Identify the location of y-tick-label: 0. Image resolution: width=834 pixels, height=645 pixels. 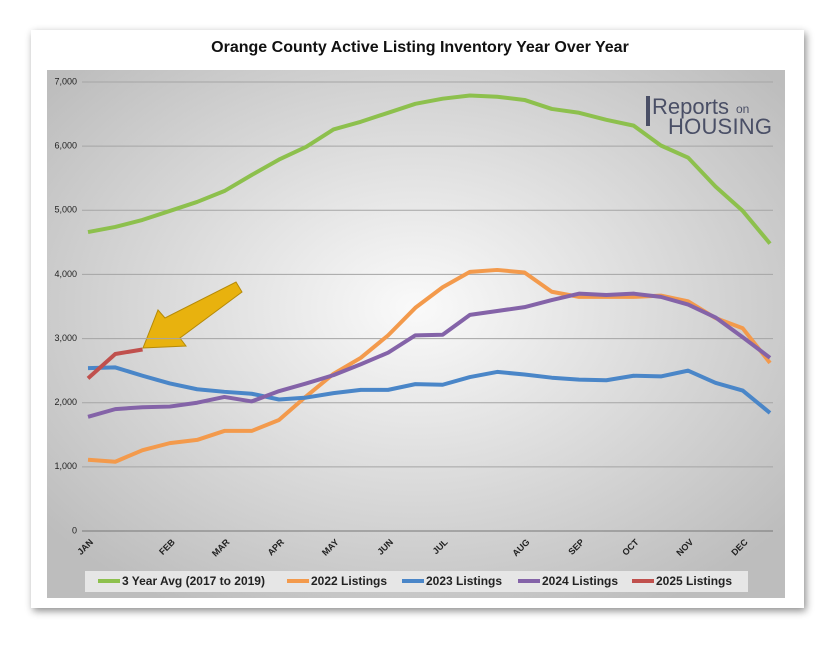
(74, 530).